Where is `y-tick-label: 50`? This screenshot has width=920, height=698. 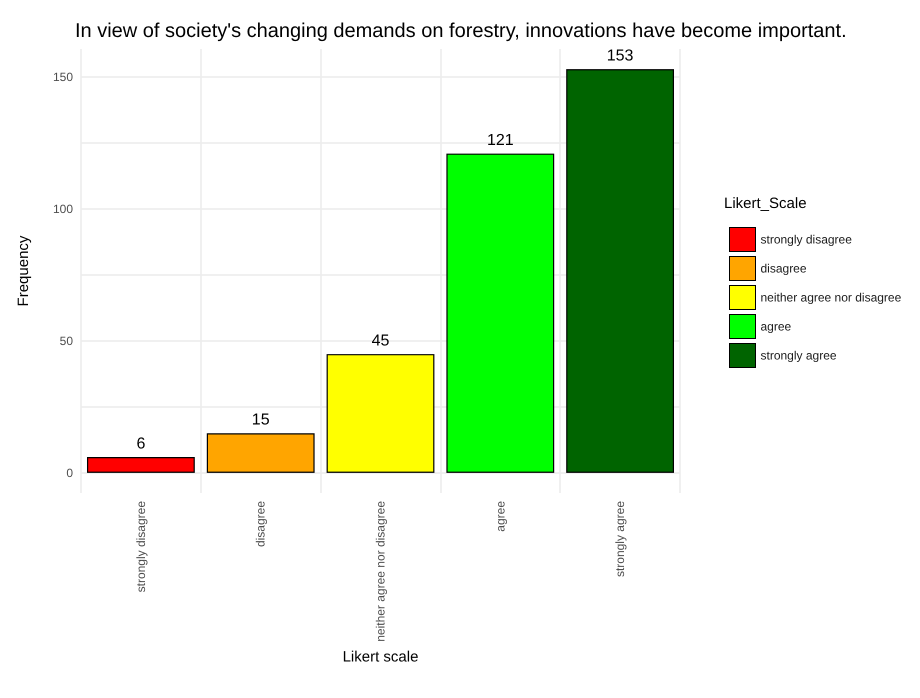
y-tick-label: 50 is located at coordinates (67, 341).